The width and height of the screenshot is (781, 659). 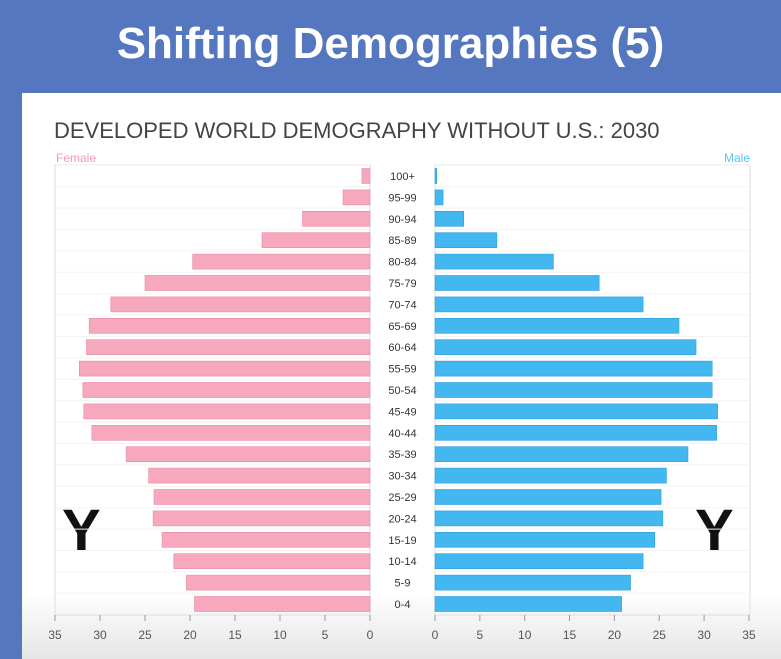 I want to click on age-label-5-9: 5-9, so click(x=403, y=584).